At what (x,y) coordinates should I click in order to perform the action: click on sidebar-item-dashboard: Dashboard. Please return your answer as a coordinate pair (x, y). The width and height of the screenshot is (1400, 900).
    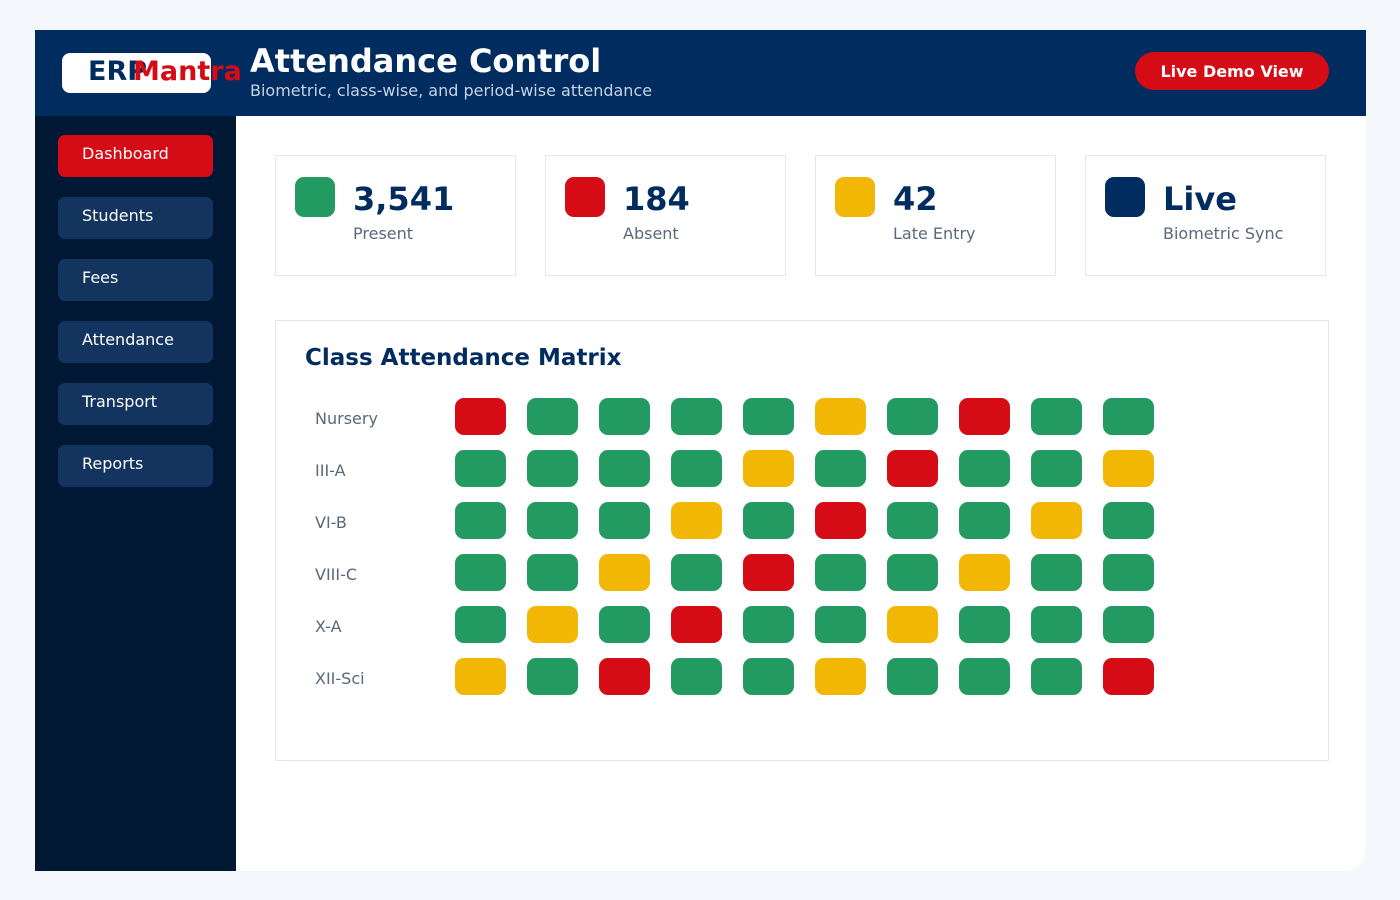
    Looking at the image, I should click on (135, 156).